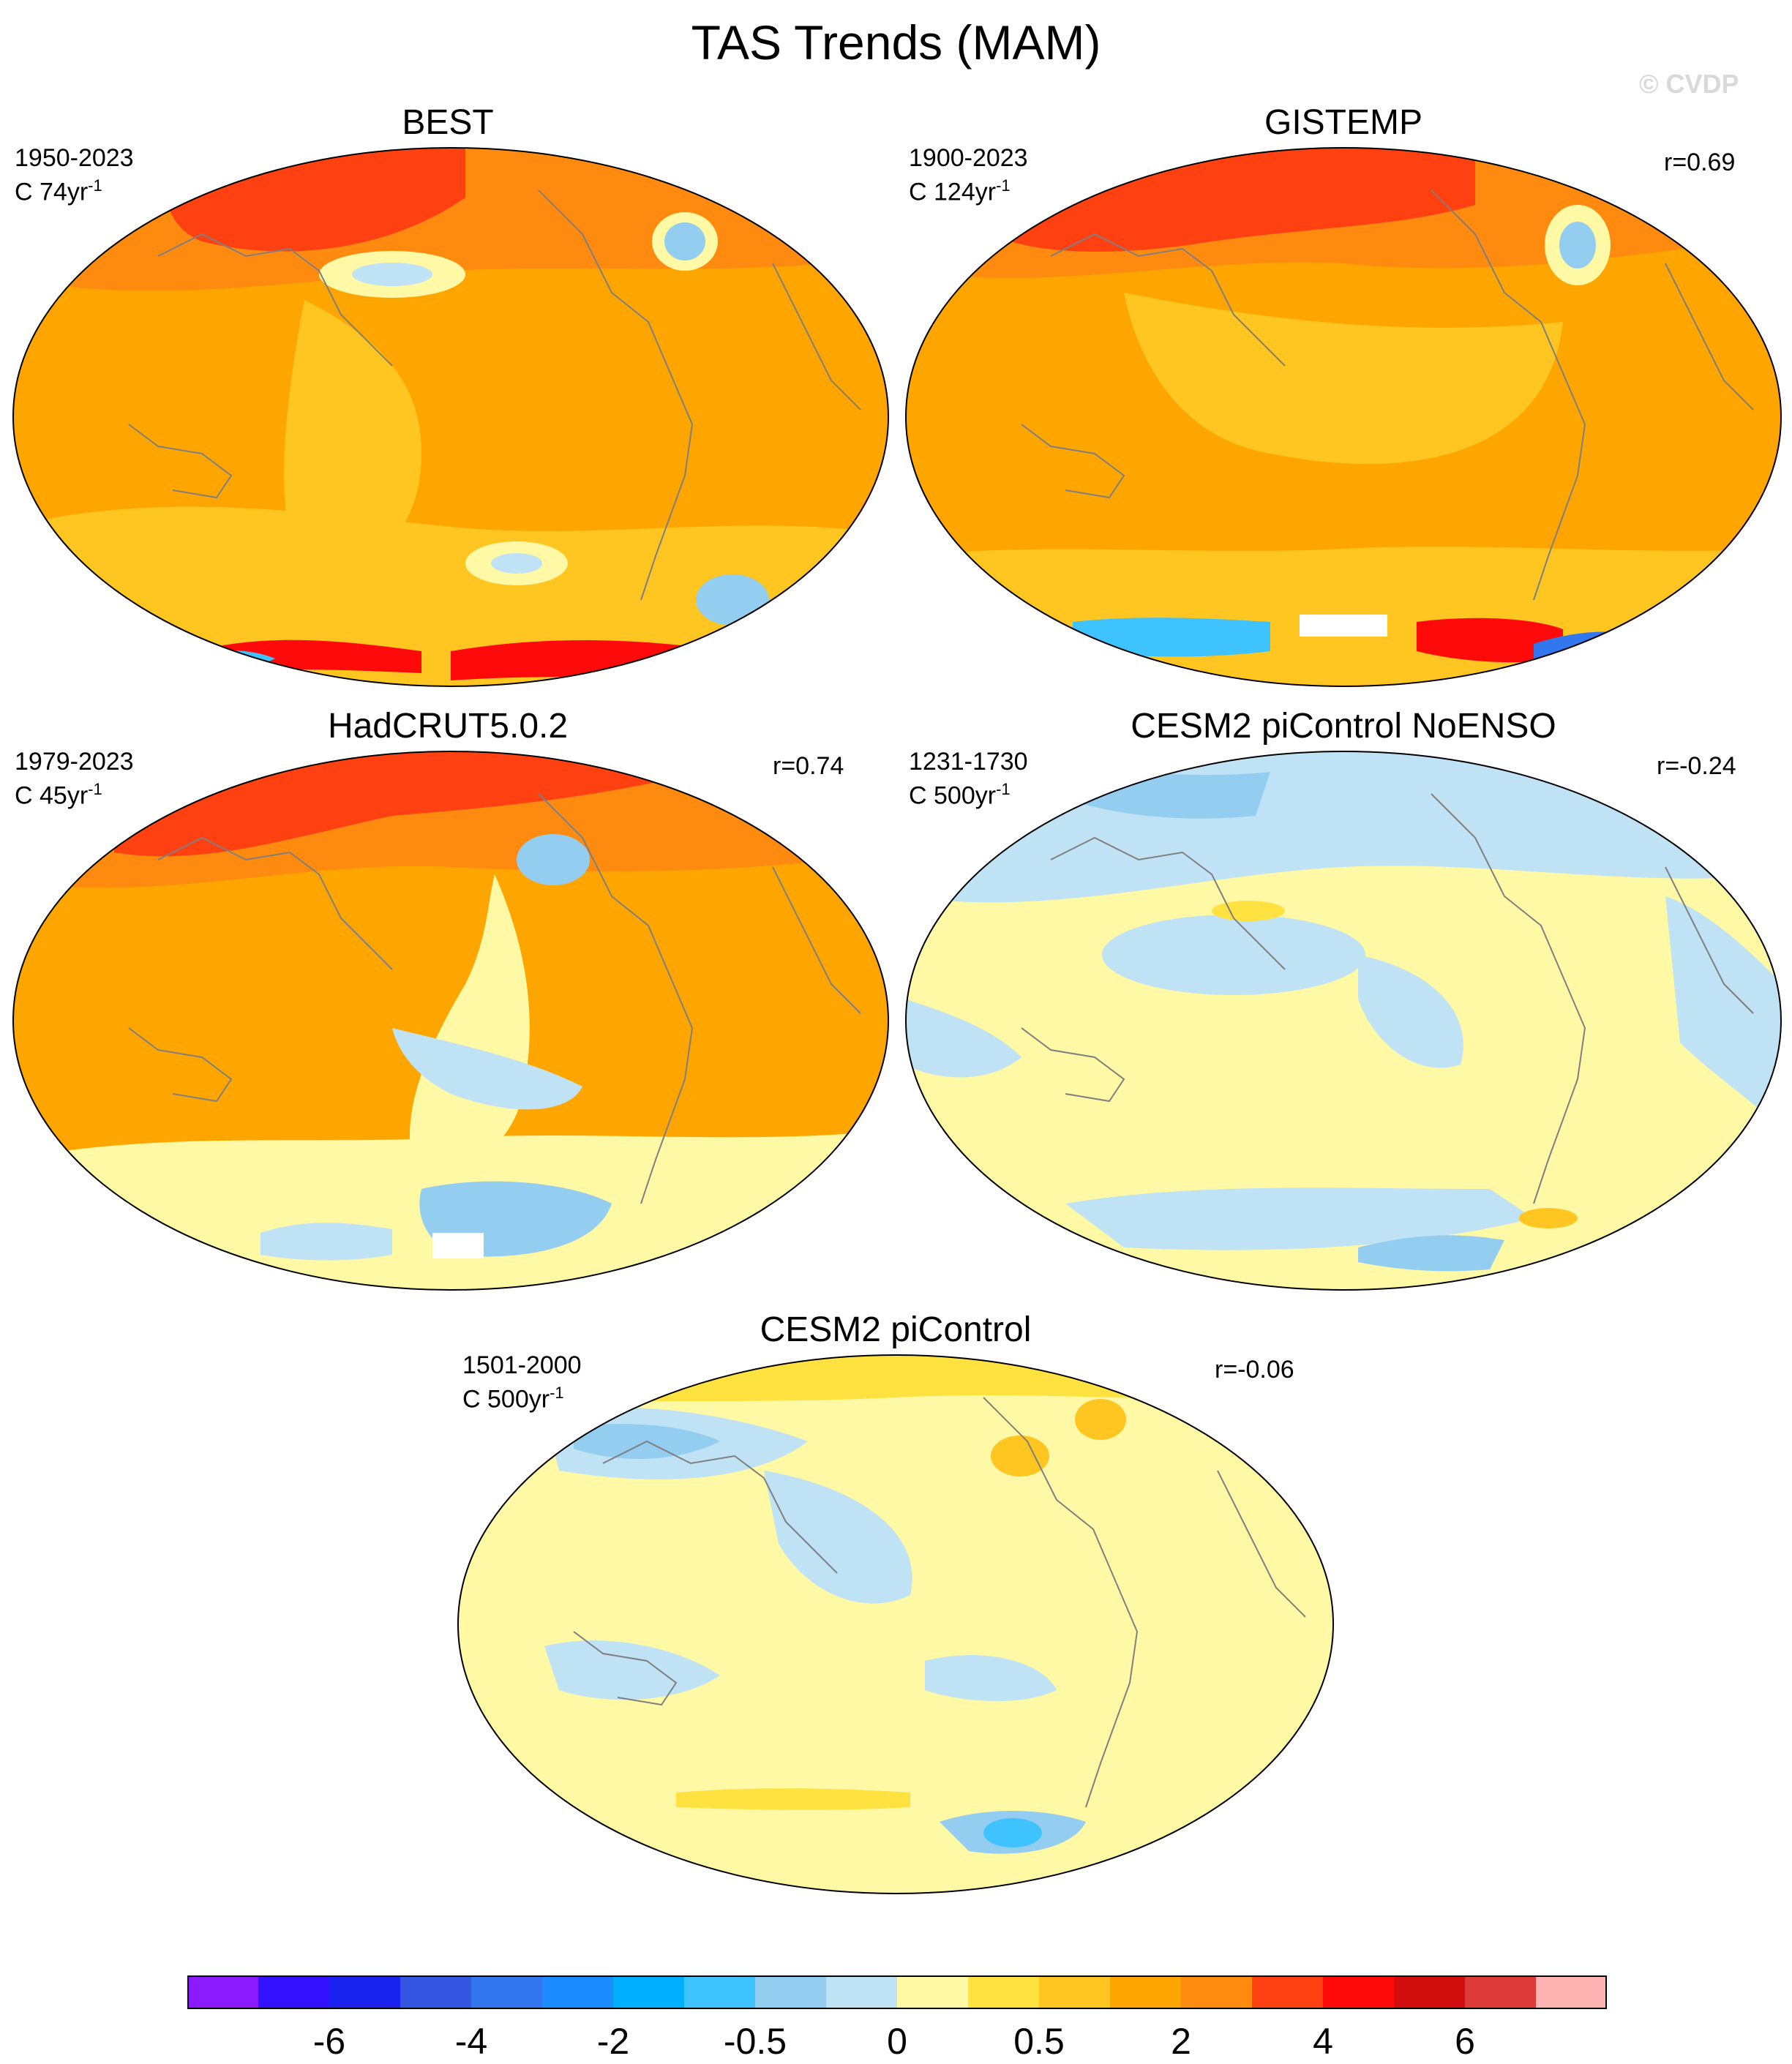 This screenshot has height=2064, width=1792. Describe the element at coordinates (522, 1365) in the screenshot. I see `period-label: 1501-2000` at that location.